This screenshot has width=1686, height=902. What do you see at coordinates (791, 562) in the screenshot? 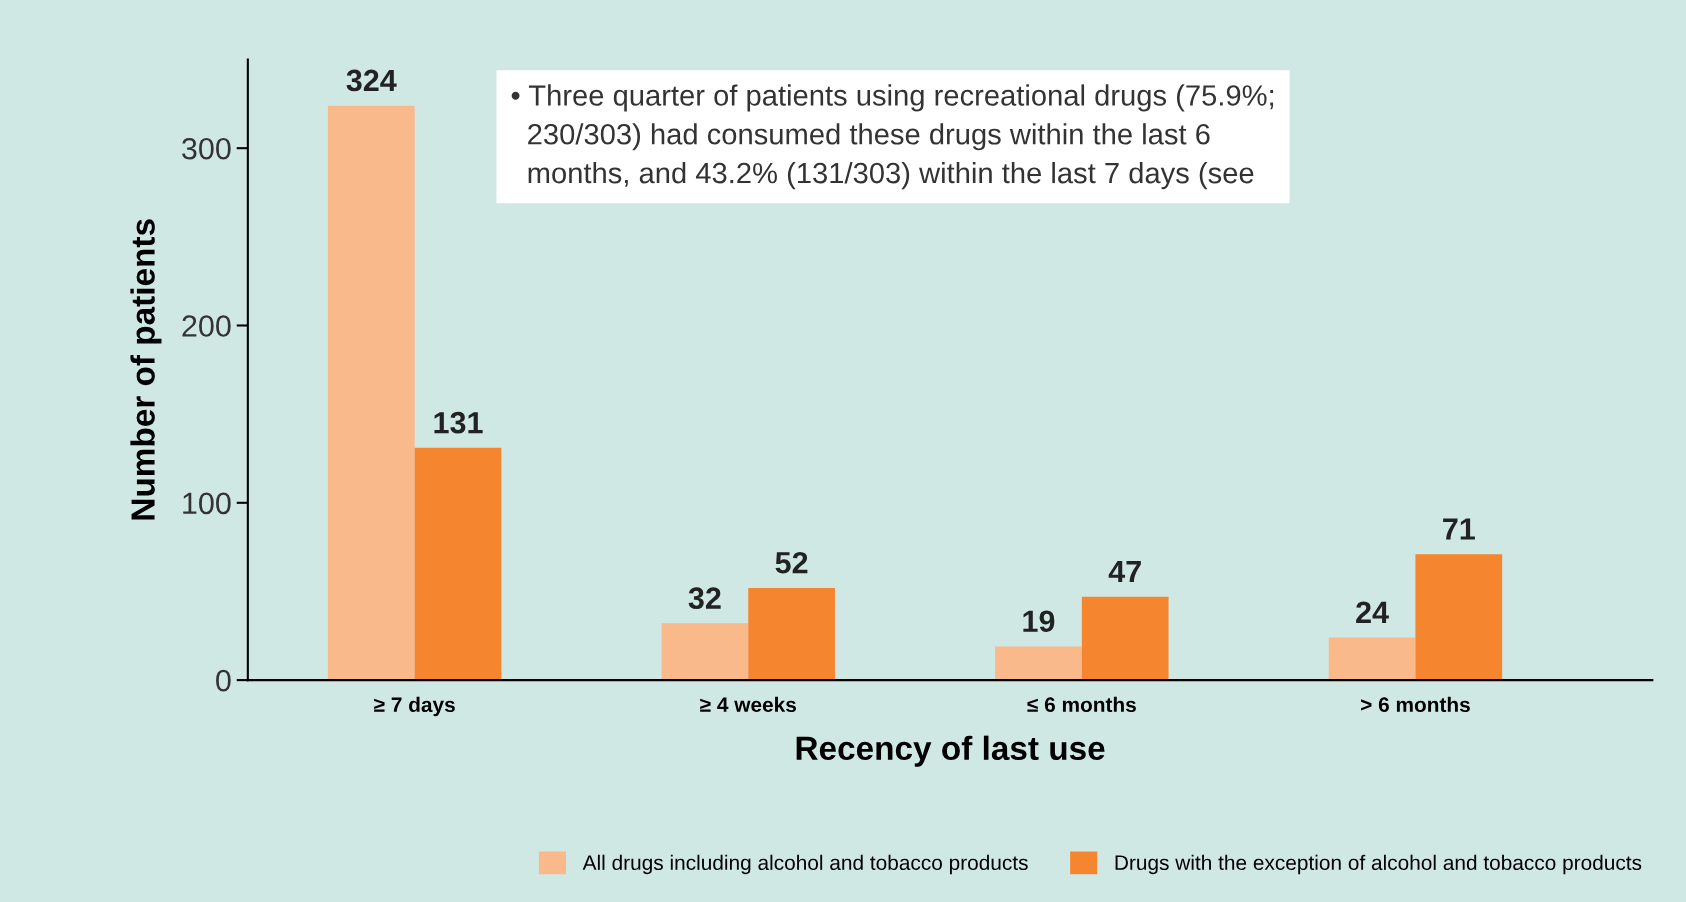
I see `data-label: 52` at bounding box center [791, 562].